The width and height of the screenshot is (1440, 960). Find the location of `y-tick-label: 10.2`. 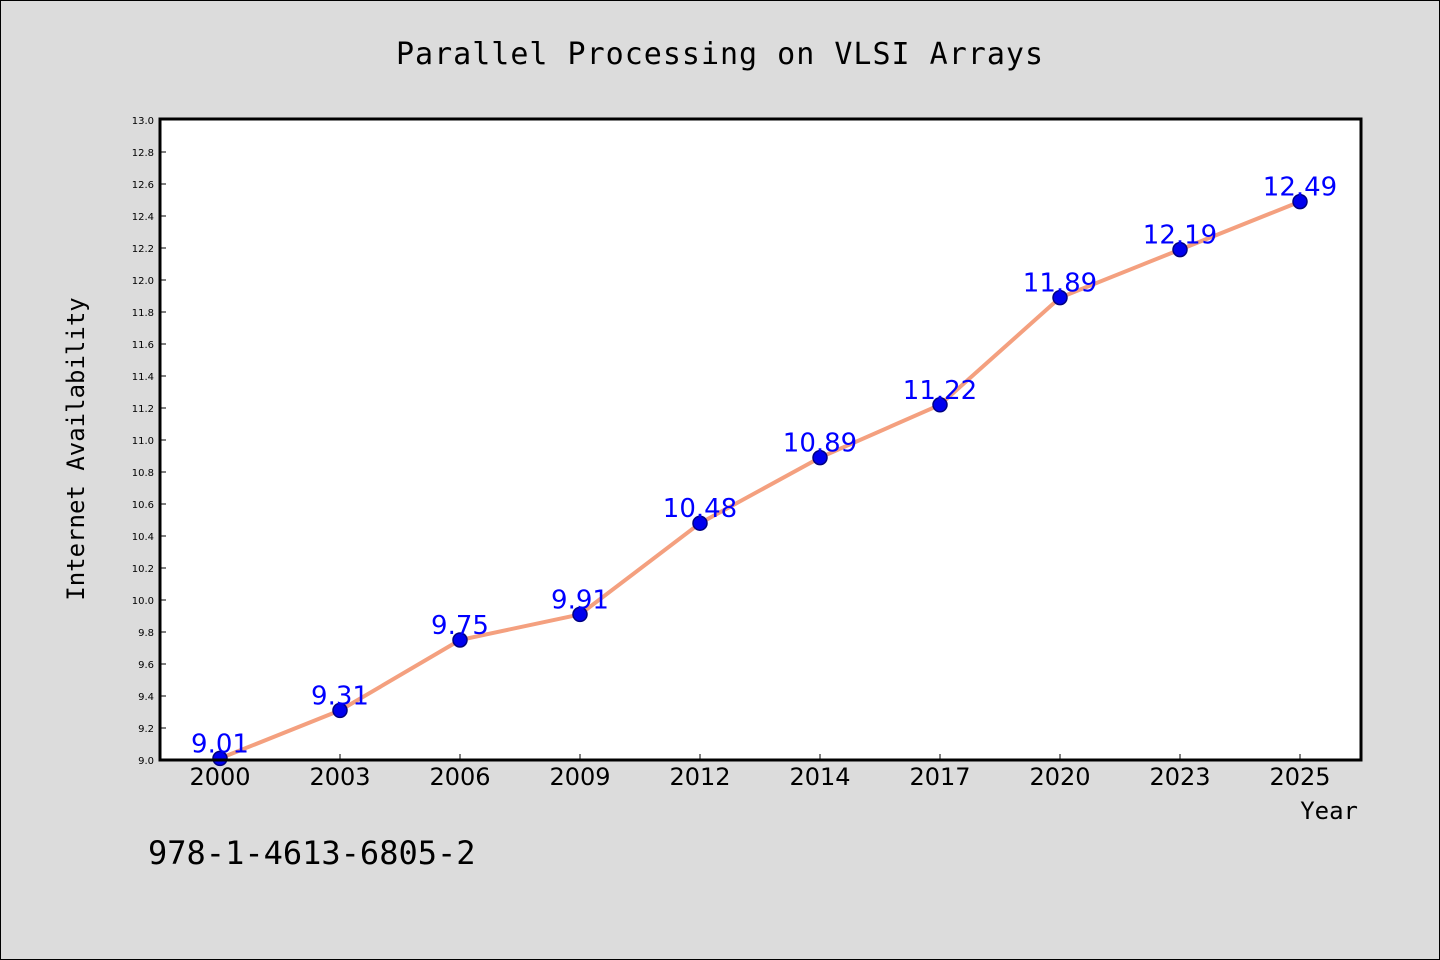

y-tick-label: 10.2 is located at coordinates (143, 569).